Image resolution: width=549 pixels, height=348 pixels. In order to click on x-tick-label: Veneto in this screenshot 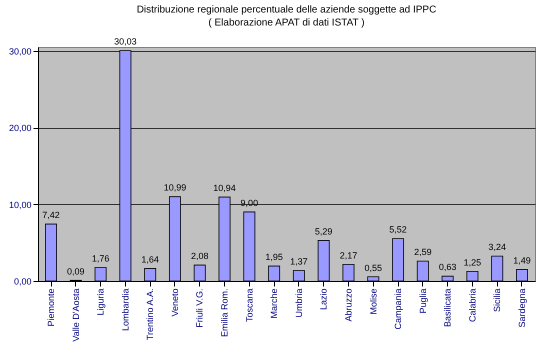, I will do `click(175, 302)`.